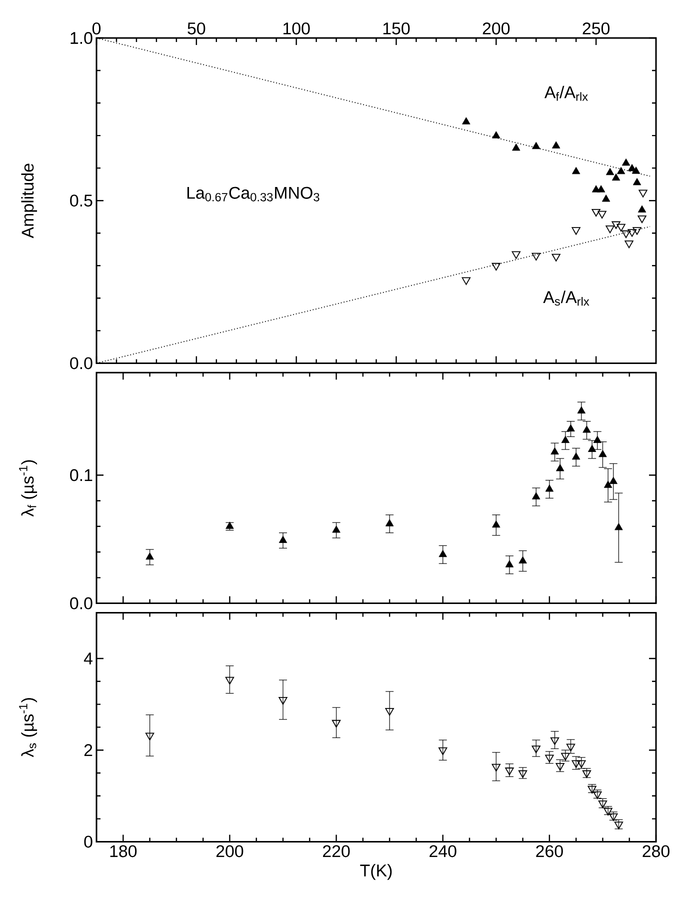  Describe the element at coordinates (197, 28) in the screenshot. I see `x-tick-label: 50` at that location.